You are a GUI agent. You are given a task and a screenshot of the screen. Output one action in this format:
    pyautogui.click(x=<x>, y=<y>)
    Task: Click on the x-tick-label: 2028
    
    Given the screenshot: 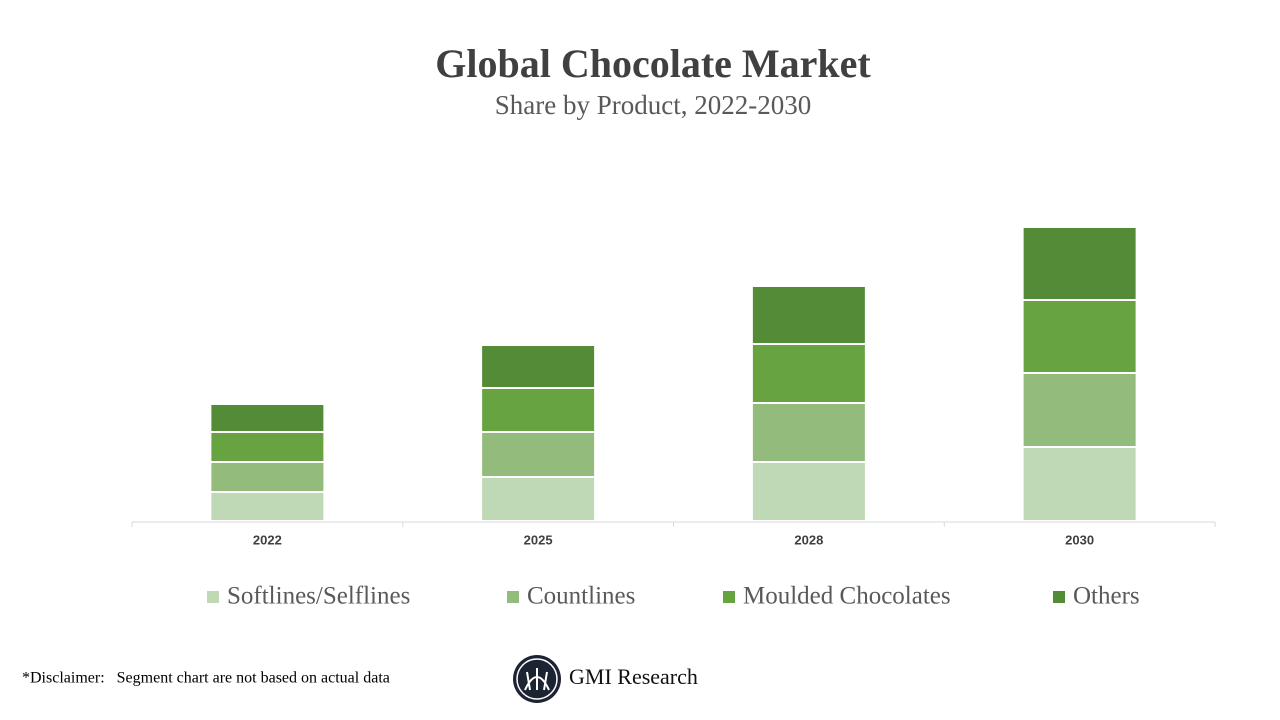 What is the action you would take?
    pyautogui.click(x=808, y=539)
    